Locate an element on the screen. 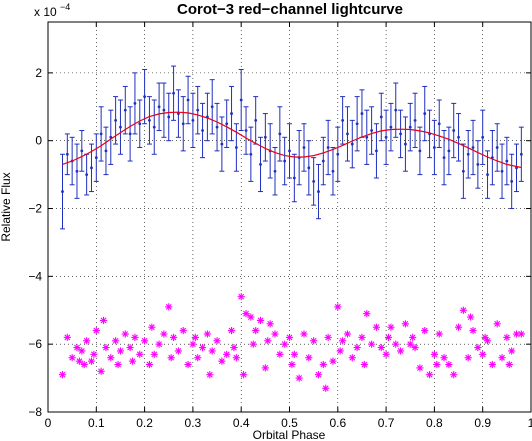 This screenshot has height=441, width=532. x-tick-label: 0.9 is located at coordinates (482, 423).